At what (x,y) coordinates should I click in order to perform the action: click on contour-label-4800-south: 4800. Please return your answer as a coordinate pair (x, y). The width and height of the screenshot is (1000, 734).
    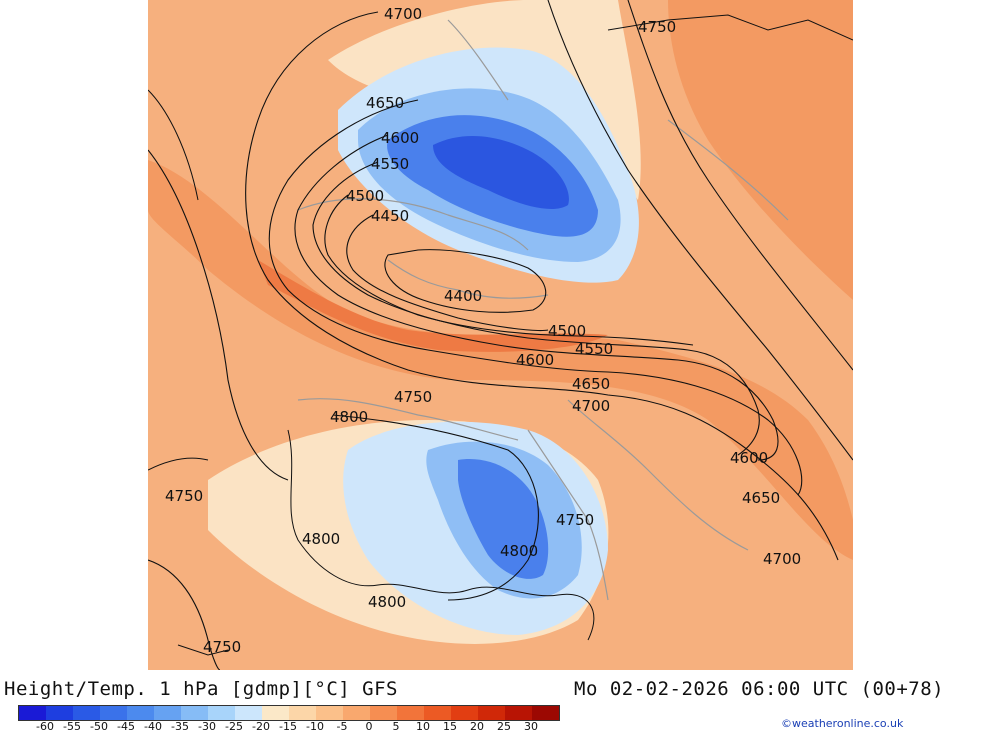
    Looking at the image, I should click on (519, 551).